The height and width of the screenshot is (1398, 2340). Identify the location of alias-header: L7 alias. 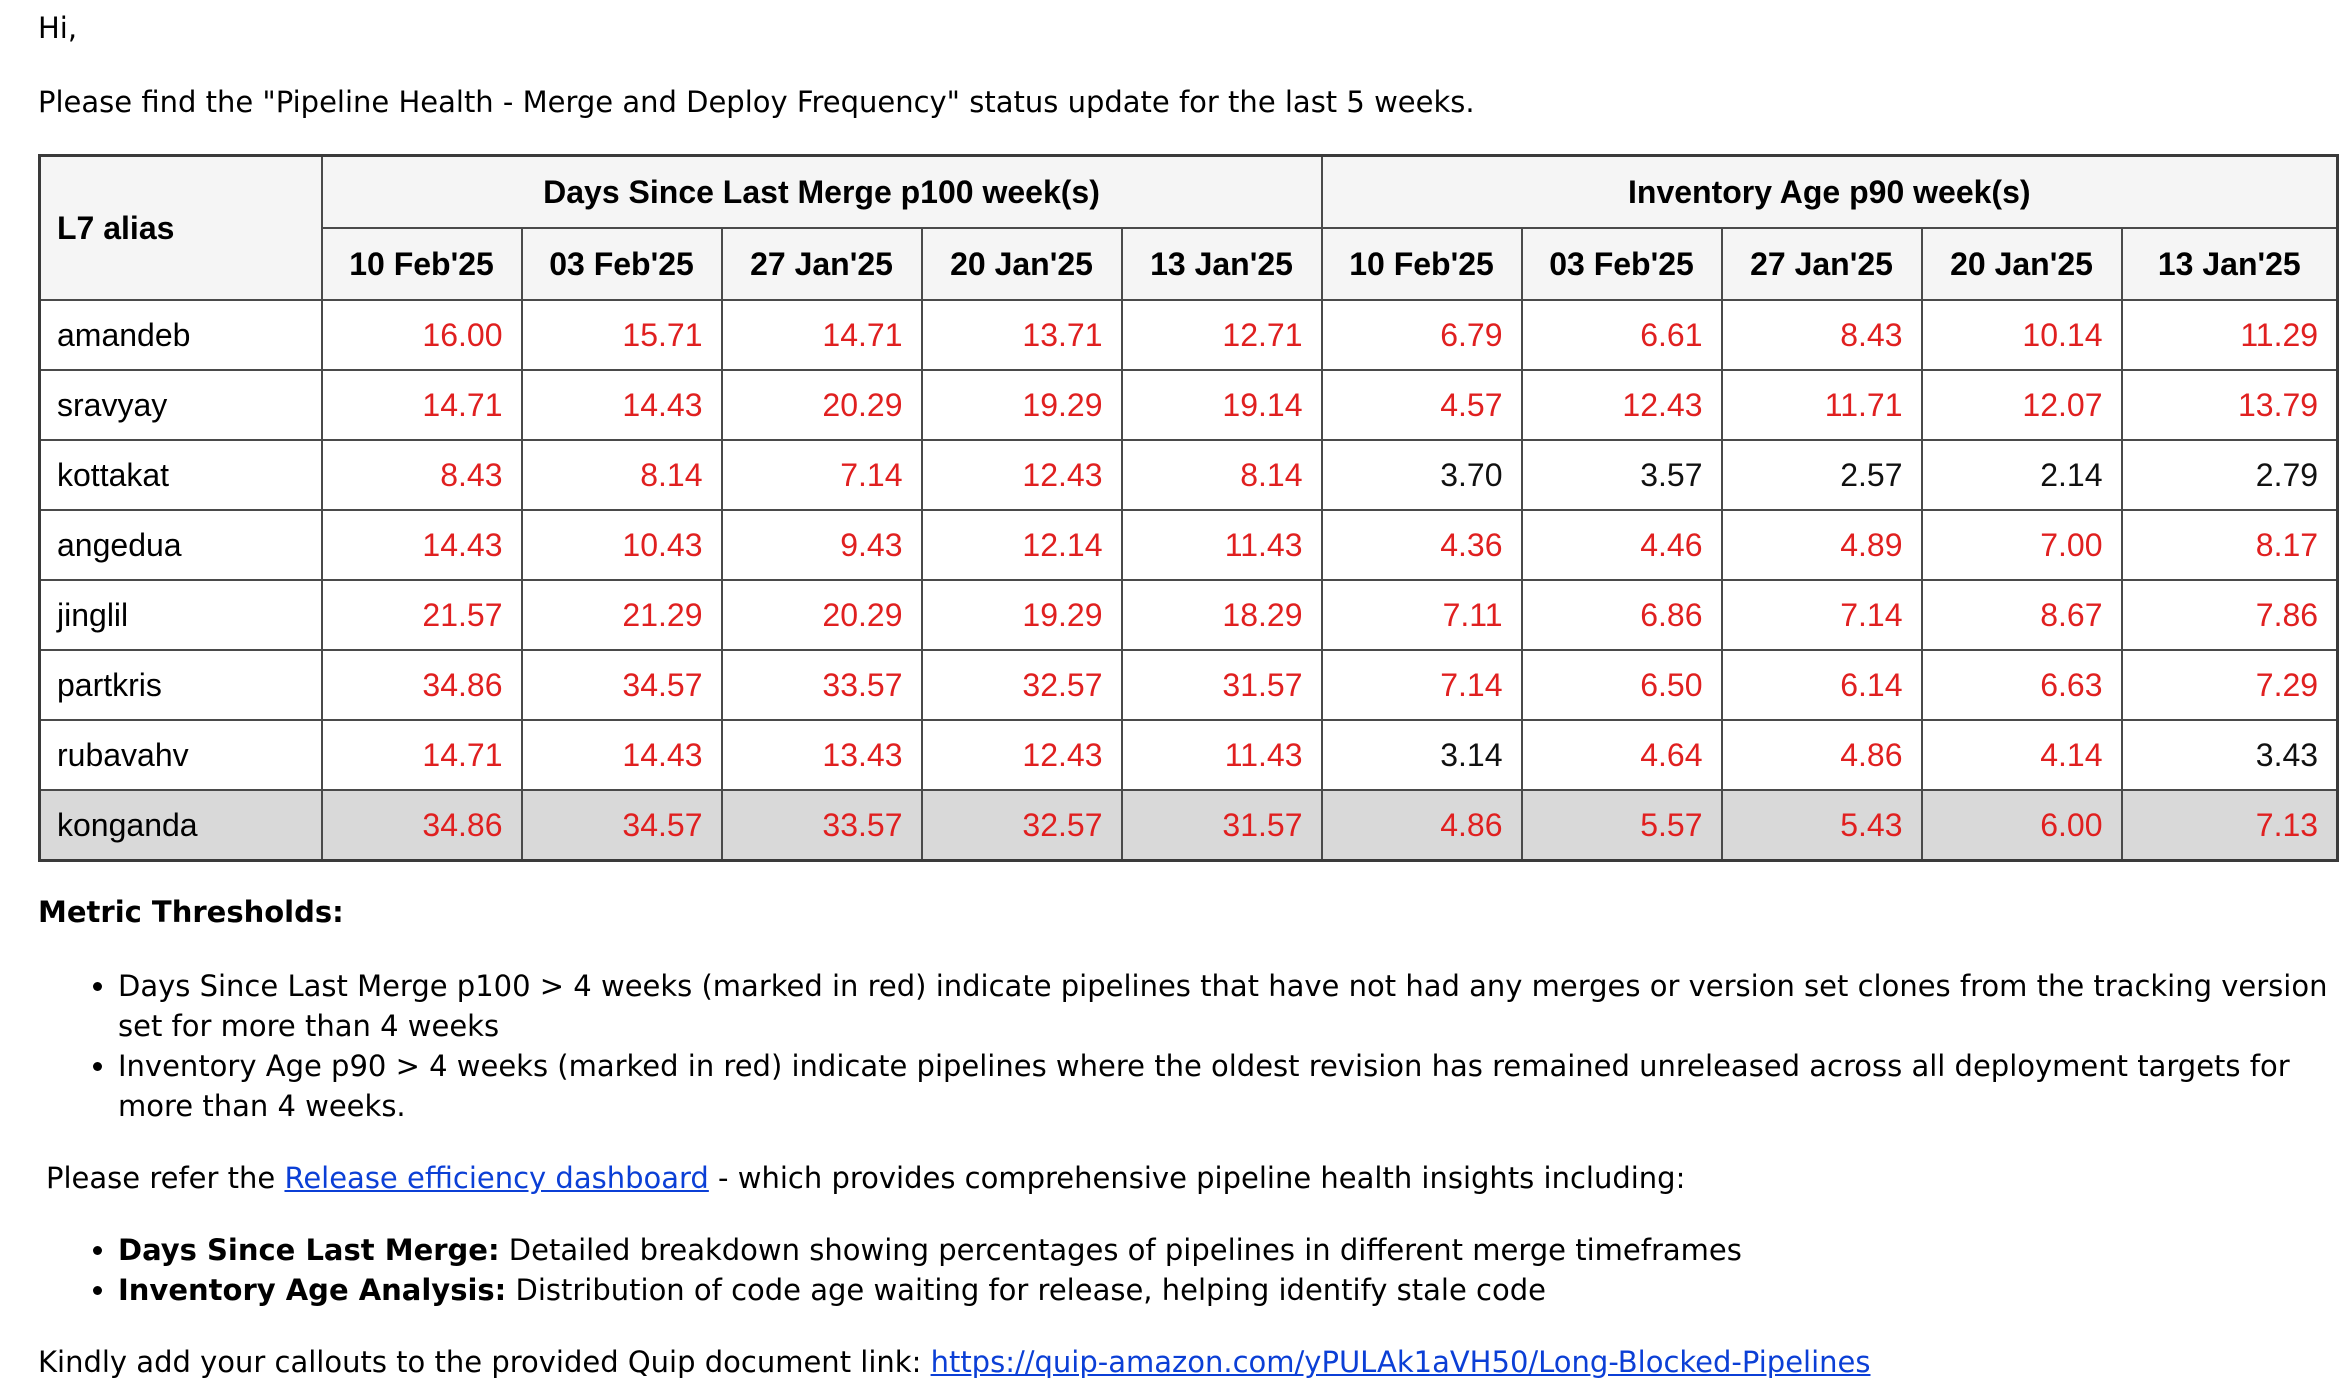
(180, 227).